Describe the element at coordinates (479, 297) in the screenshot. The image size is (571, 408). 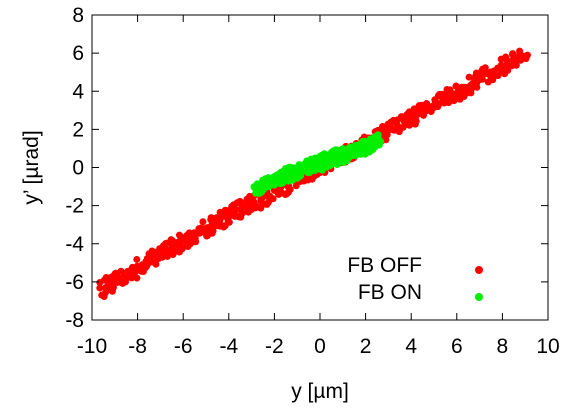
I see `legend-marker-fb-on` at that location.